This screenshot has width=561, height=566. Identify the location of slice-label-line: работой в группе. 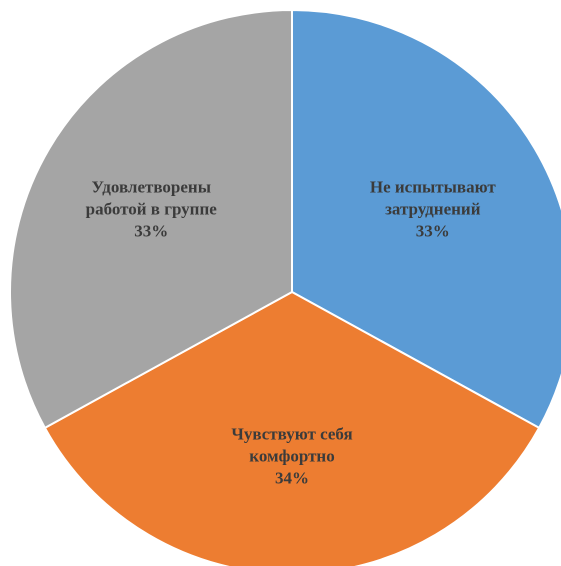
(152, 209).